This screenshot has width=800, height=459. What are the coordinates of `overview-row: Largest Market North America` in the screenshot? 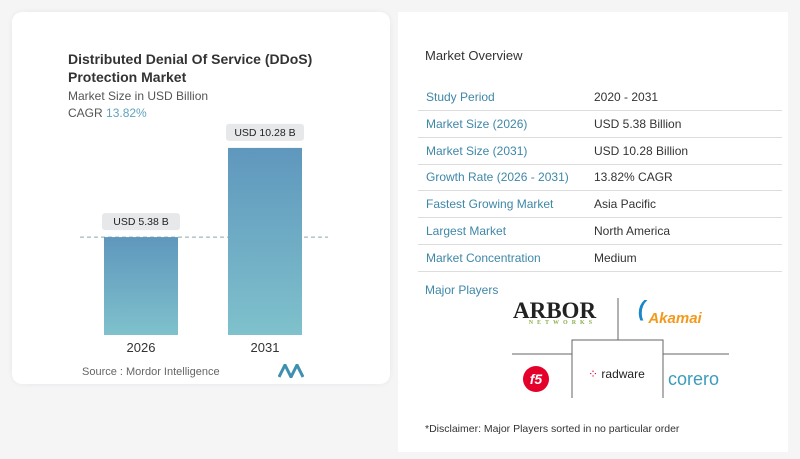 It's located at (600, 231).